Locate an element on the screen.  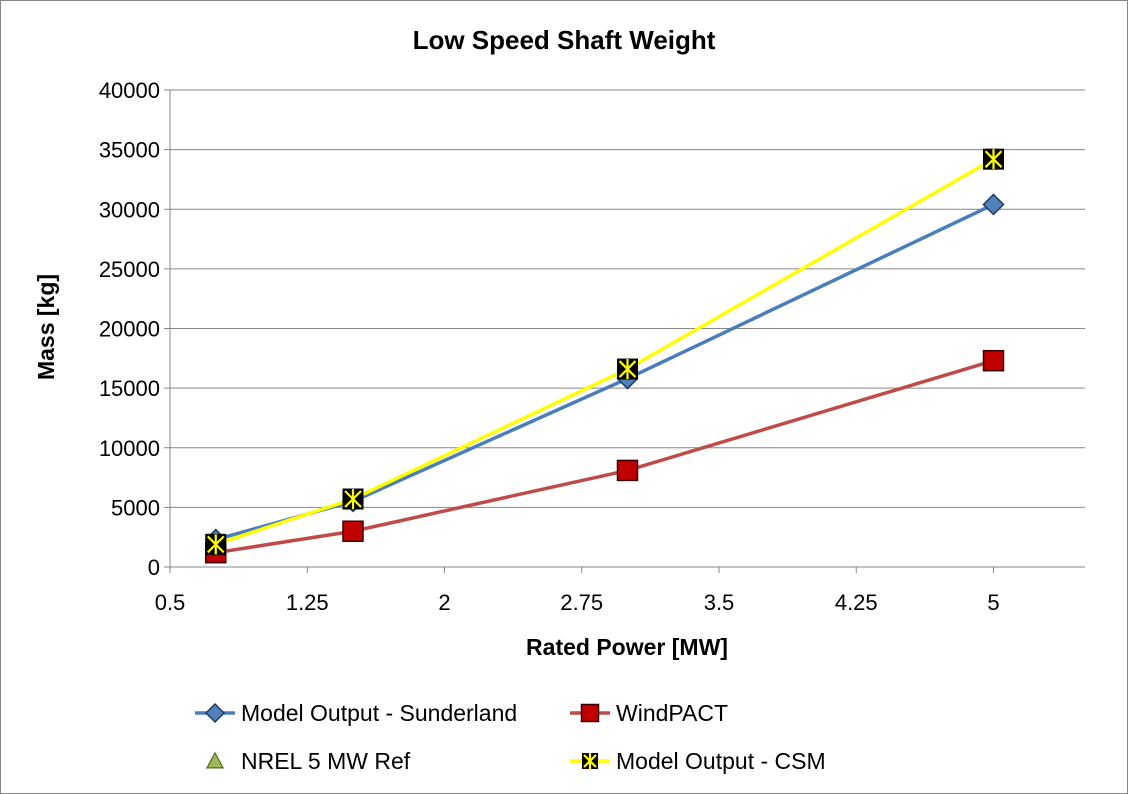
x-tick-label: 4.25 is located at coordinates (856, 602).